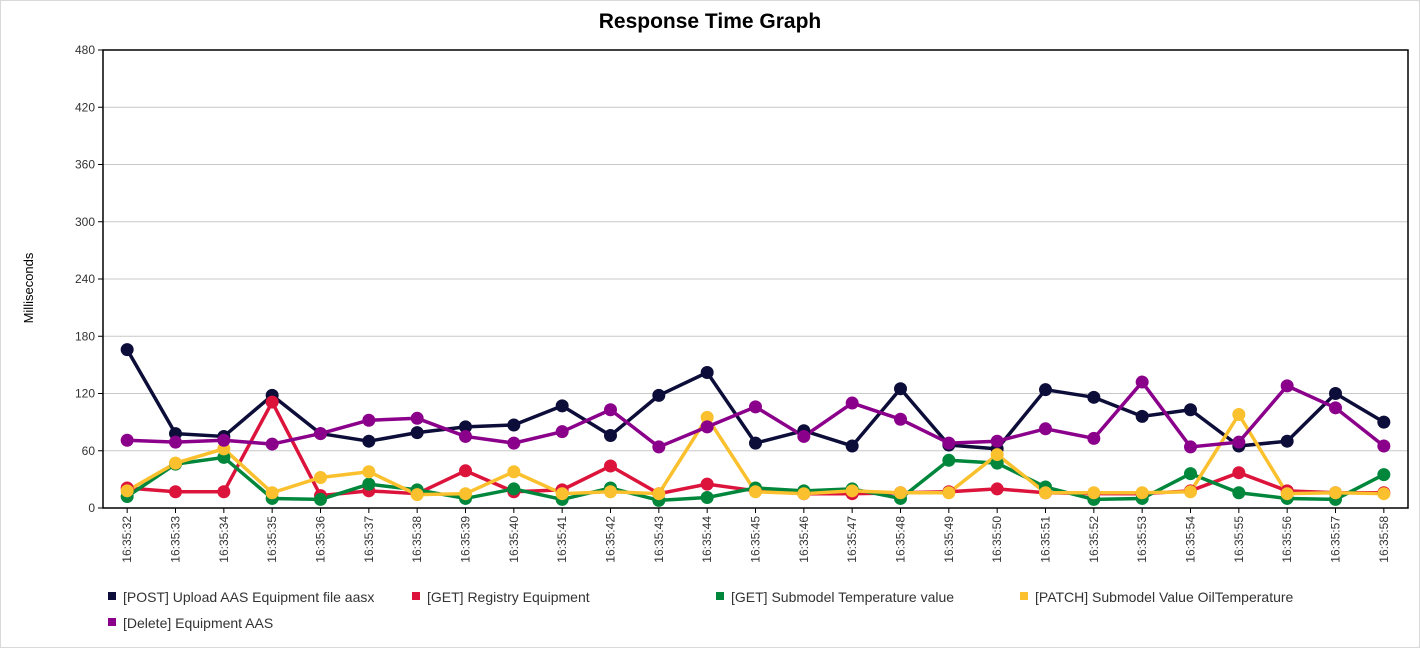 The width and height of the screenshot is (1420, 648). I want to click on y-tick-label: 180, so click(85, 336).